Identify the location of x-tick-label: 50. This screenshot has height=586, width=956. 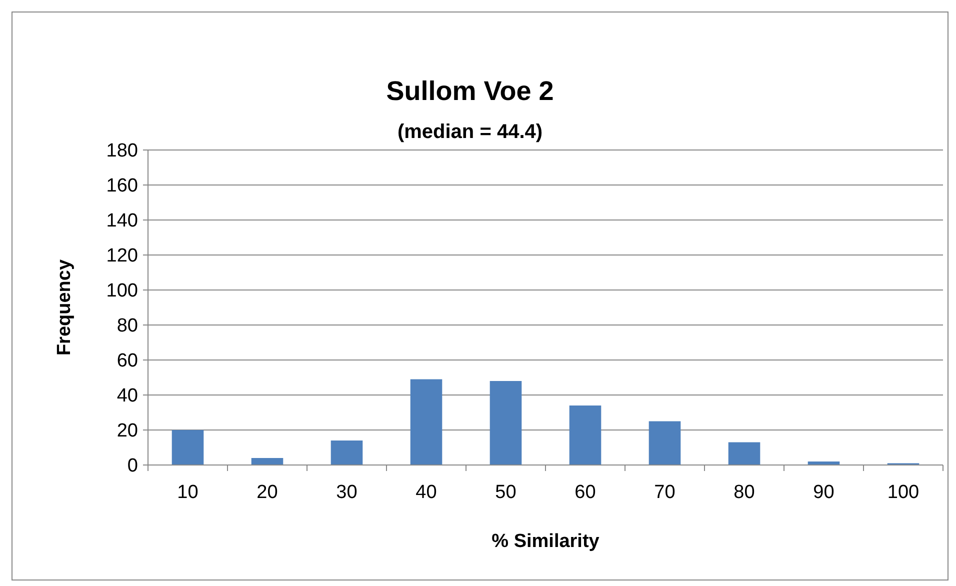
(505, 492).